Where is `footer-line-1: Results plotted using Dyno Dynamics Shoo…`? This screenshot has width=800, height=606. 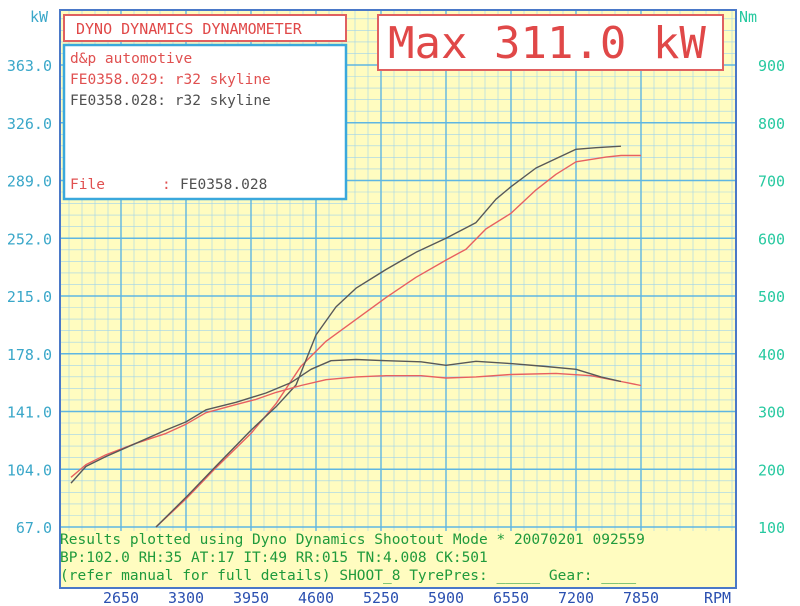
footer-line-1: Results plotted using Dyno Dynamics Shoo… is located at coordinates (352, 540).